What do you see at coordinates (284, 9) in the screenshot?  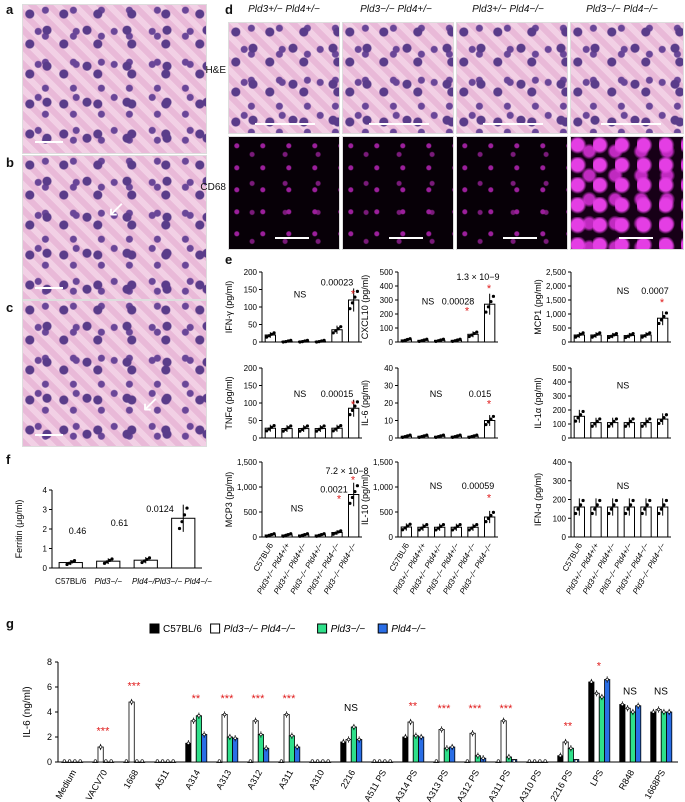 I see `column-header: Pld3+/− Pld4+/−` at bounding box center [284, 9].